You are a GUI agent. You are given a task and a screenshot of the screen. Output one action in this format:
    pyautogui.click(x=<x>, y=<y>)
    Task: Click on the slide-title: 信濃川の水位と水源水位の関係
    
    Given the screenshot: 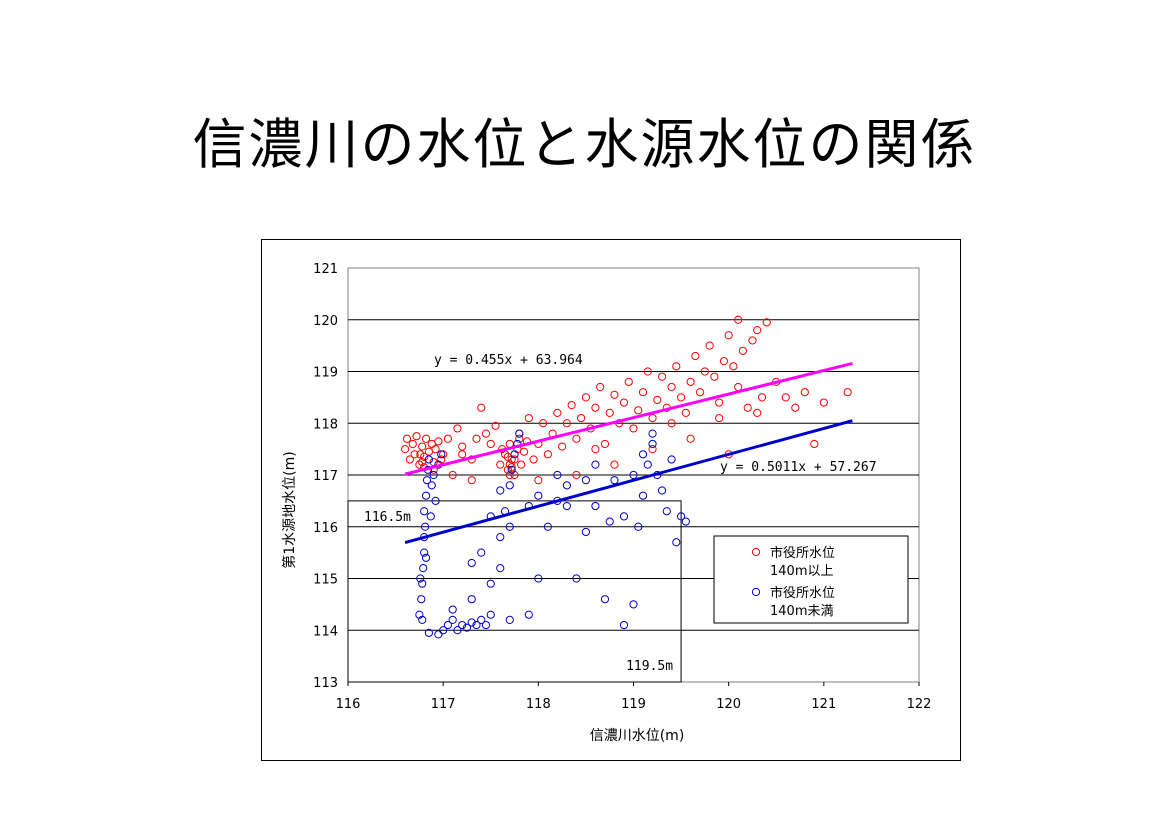 What is the action you would take?
    pyautogui.click(x=584, y=144)
    